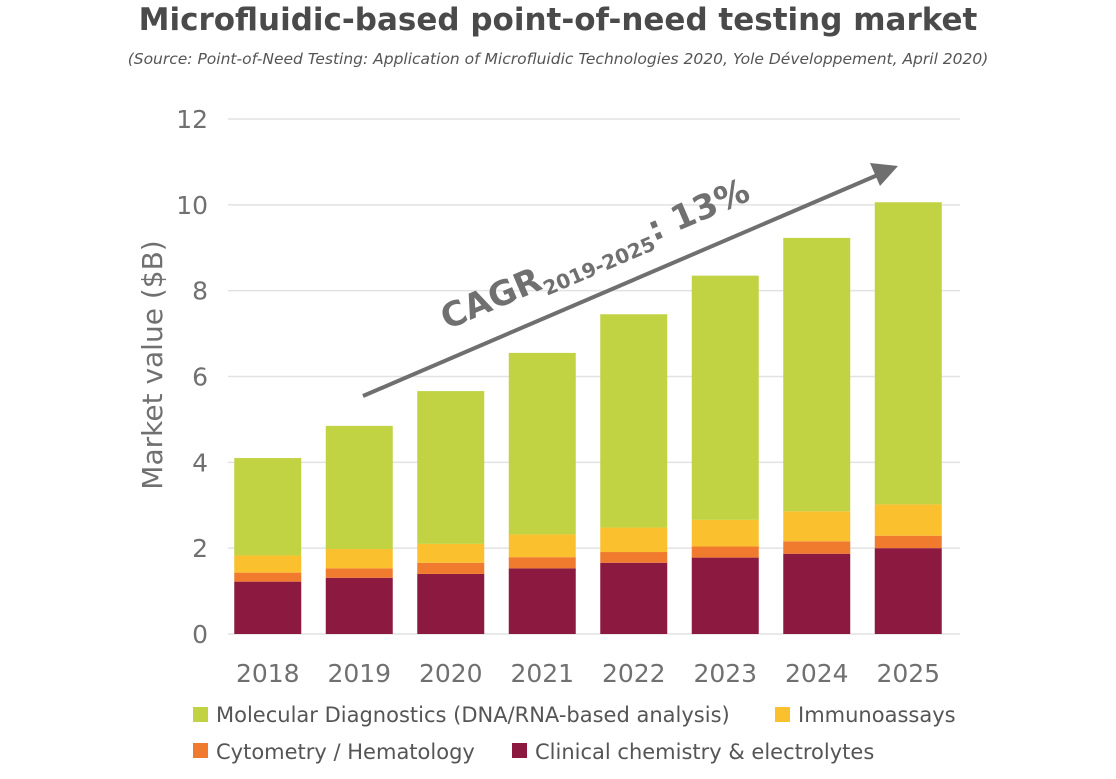 The image size is (1116, 779). Describe the element at coordinates (451, 673) in the screenshot. I see `x-tick-label: 2020` at that location.